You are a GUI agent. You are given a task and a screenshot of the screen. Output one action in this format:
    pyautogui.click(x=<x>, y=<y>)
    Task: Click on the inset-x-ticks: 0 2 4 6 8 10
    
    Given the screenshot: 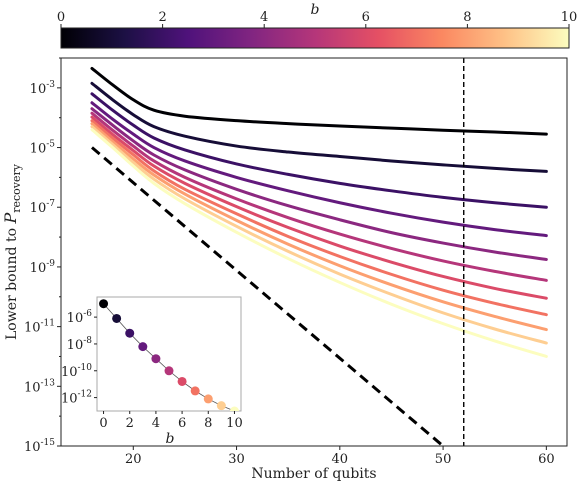 What is the action you would take?
    pyautogui.click(x=171, y=421)
    